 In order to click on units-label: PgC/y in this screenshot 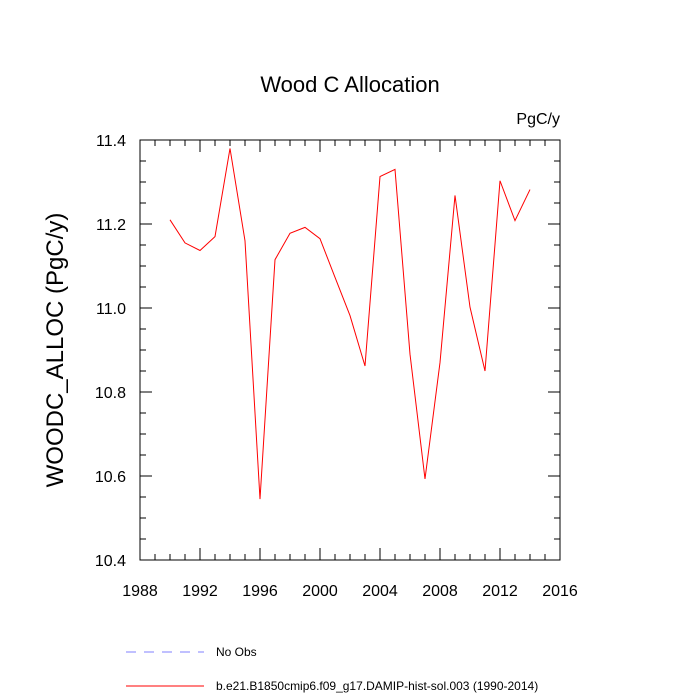, I will do `click(538, 119)`.